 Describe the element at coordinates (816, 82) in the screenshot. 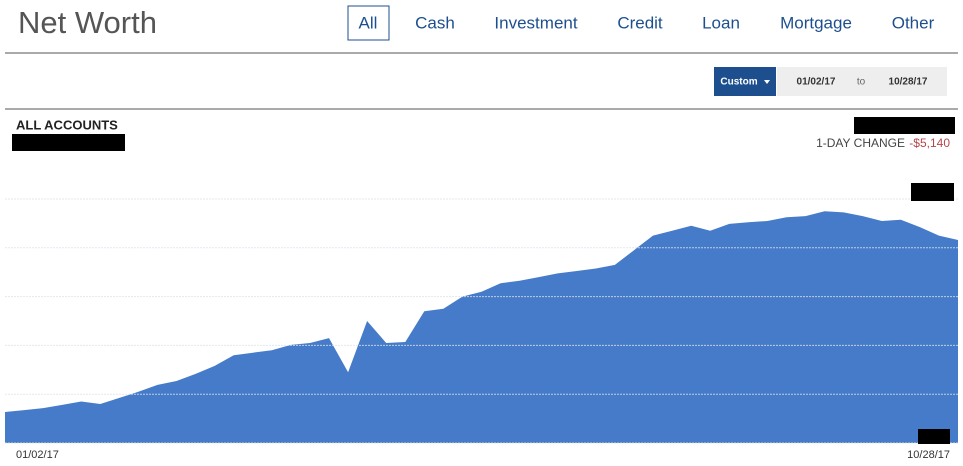

I see `start-date: 01/02/17` at that location.